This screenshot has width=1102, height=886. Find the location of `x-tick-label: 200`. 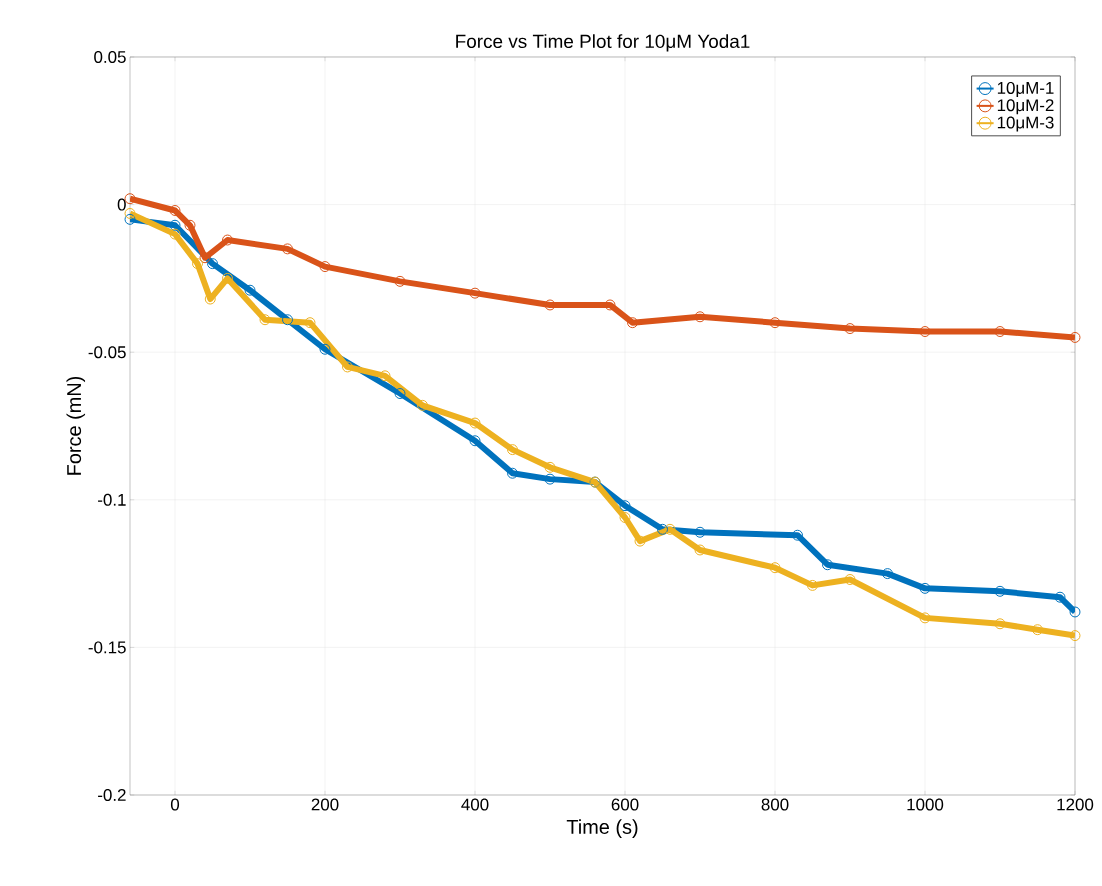

x-tick-label: 200 is located at coordinates (325, 804).